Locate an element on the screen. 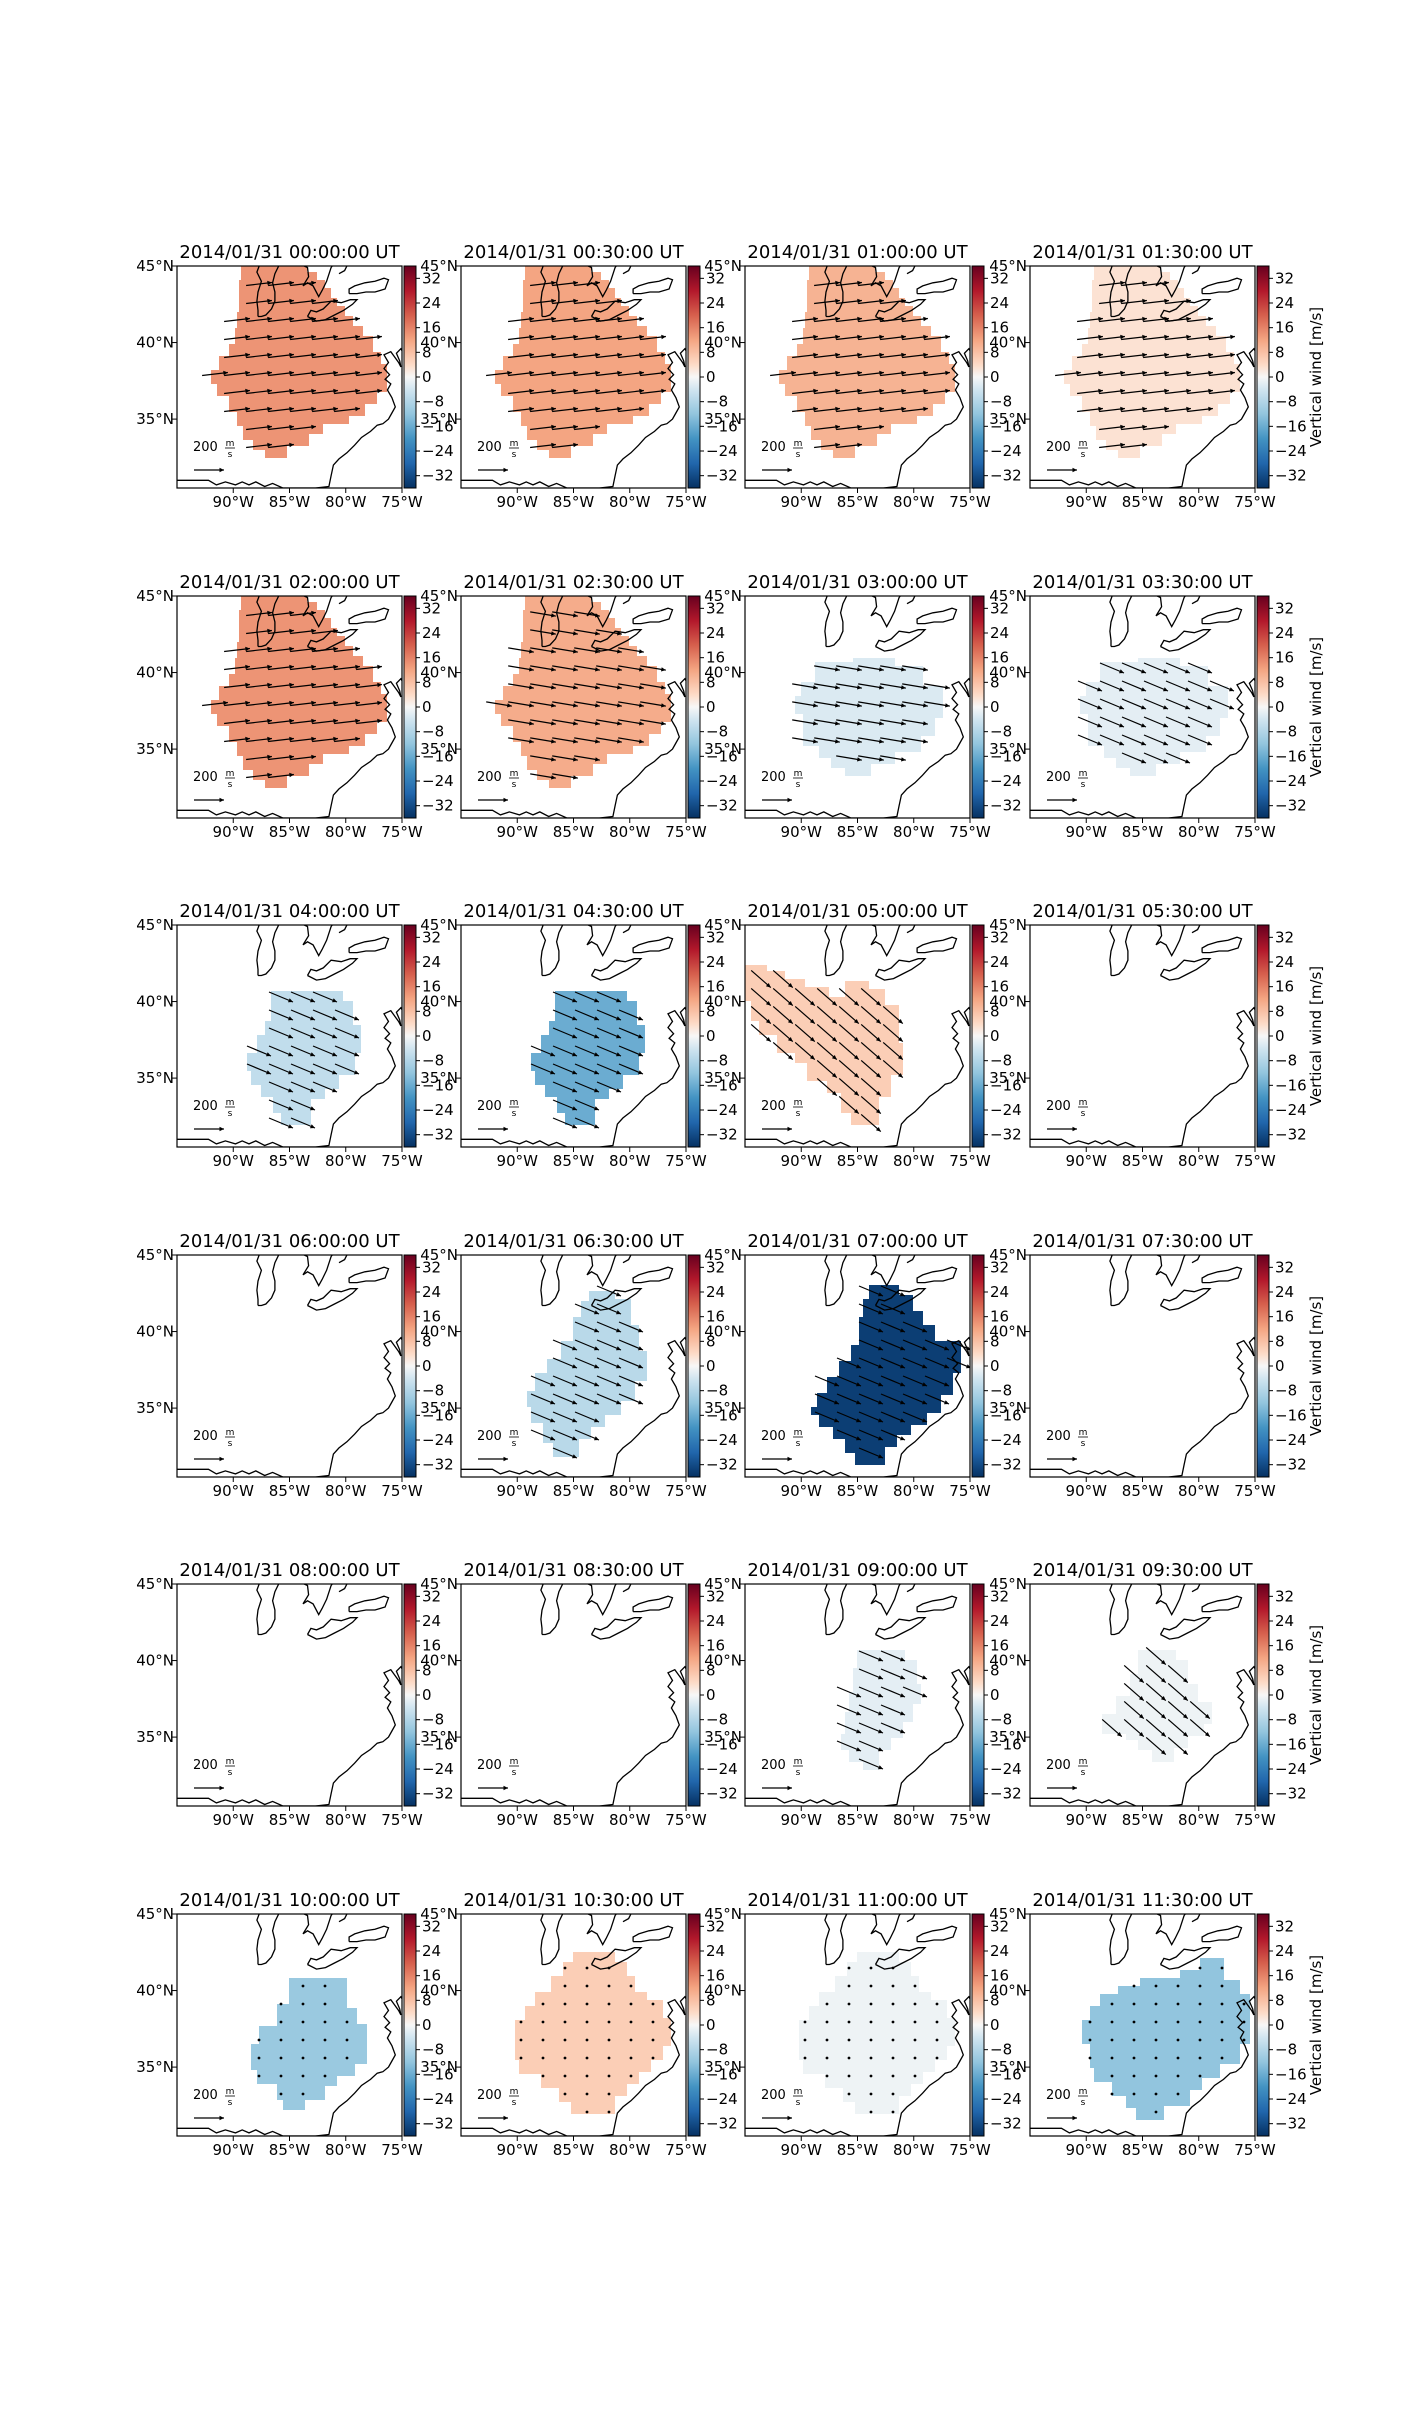 This screenshot has height=2410, width=1410. lat-tick-label: 40°N is located at coordinates (155, 673).